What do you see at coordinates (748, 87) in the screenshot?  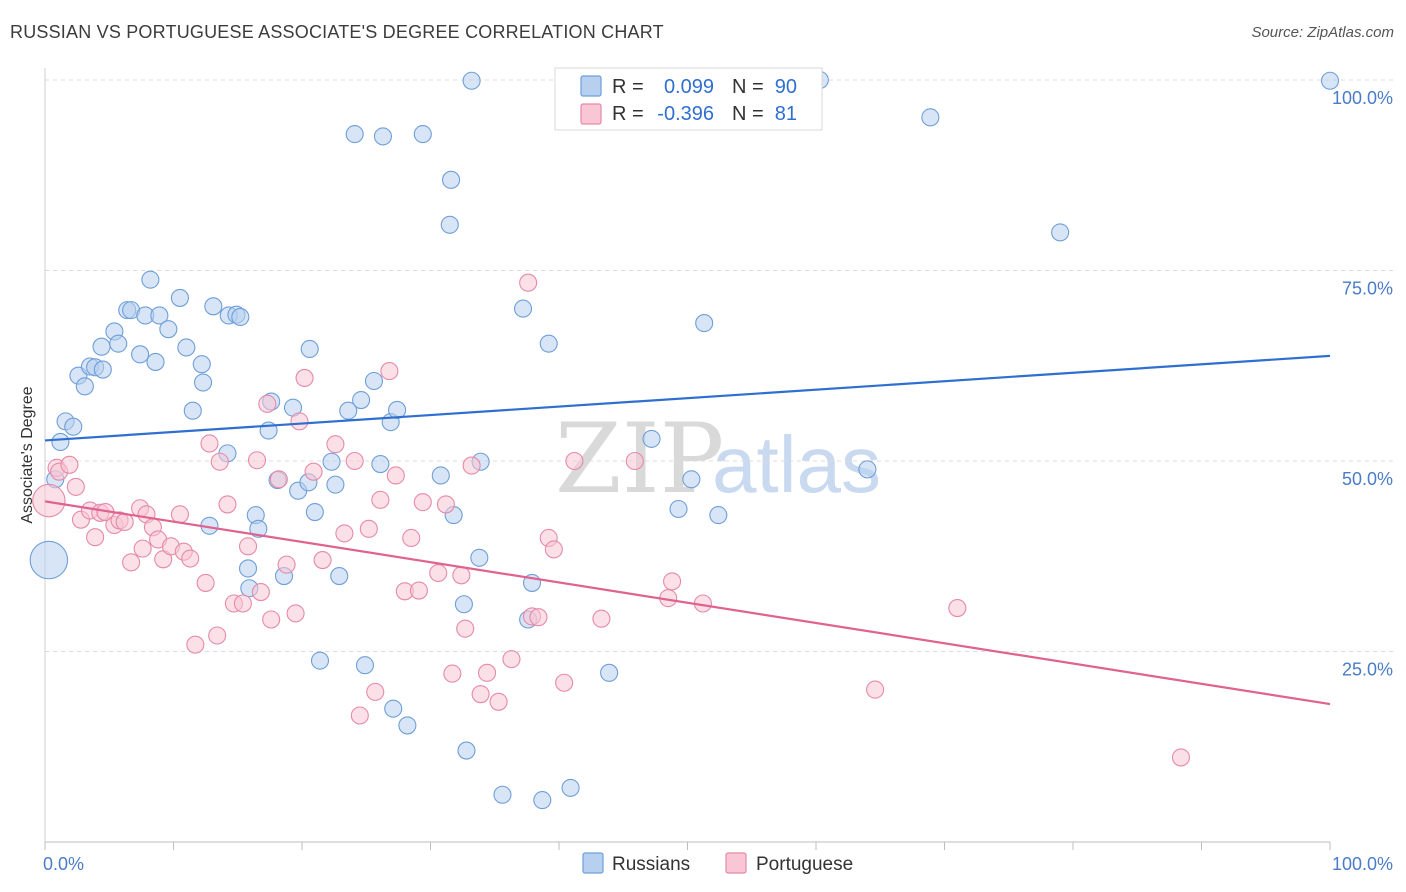 I see `russians-n-label: N =` at bounding box center [748, 87].